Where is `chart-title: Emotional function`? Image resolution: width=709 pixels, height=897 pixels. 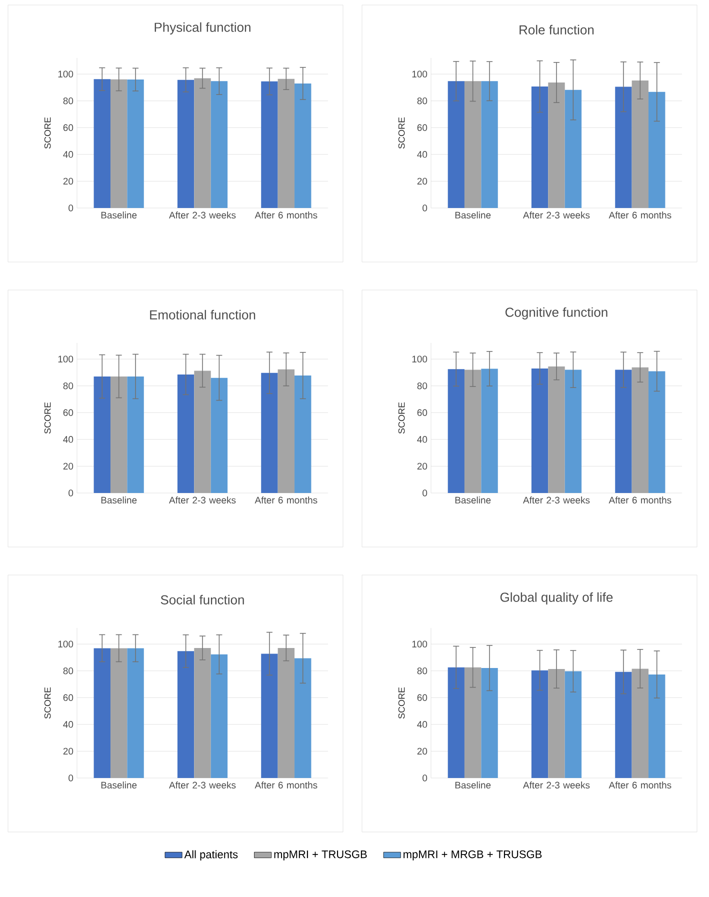
chart-title: Emotional function is located at coordinates (203, 315).